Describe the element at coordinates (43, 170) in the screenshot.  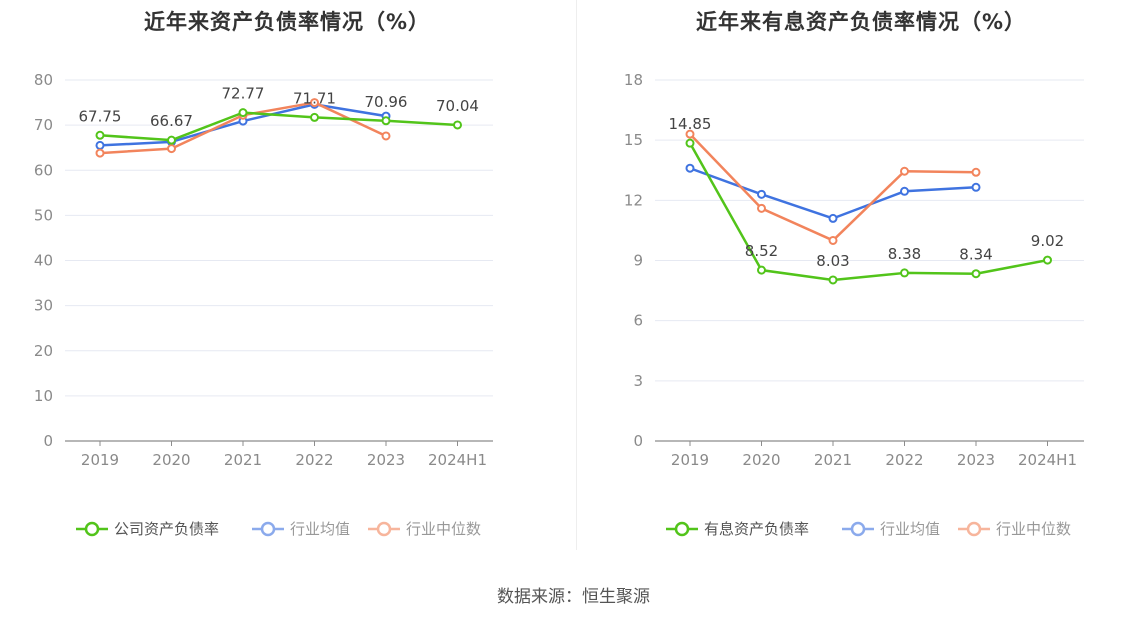
I see `y-tick-label: 60` at that location.